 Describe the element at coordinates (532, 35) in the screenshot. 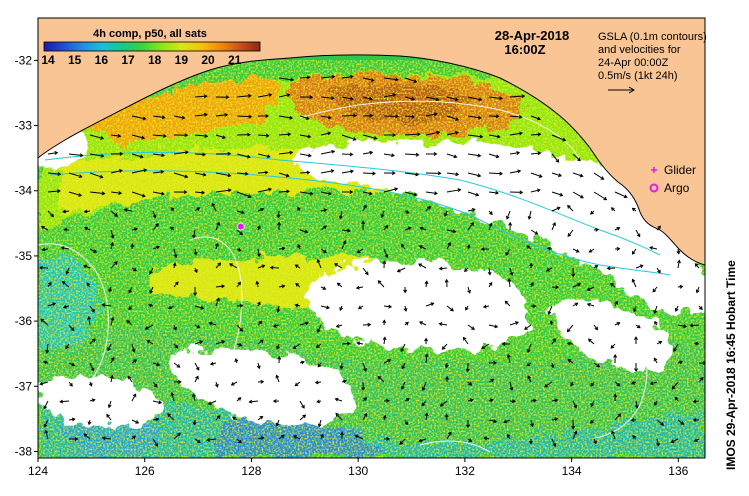

I see `date-label: 28-Apr-2018` at that location.